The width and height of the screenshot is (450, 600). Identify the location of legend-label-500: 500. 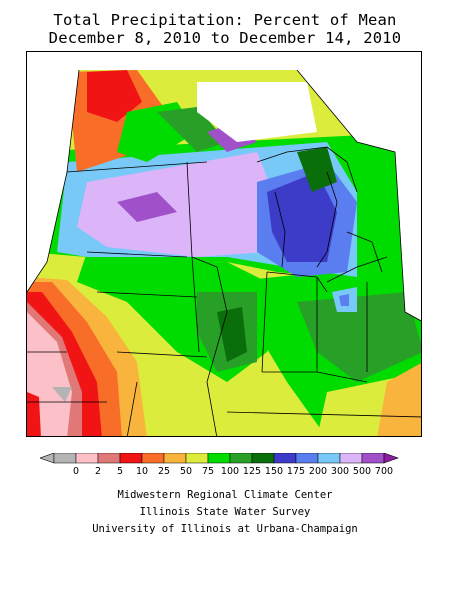
(362, 471).